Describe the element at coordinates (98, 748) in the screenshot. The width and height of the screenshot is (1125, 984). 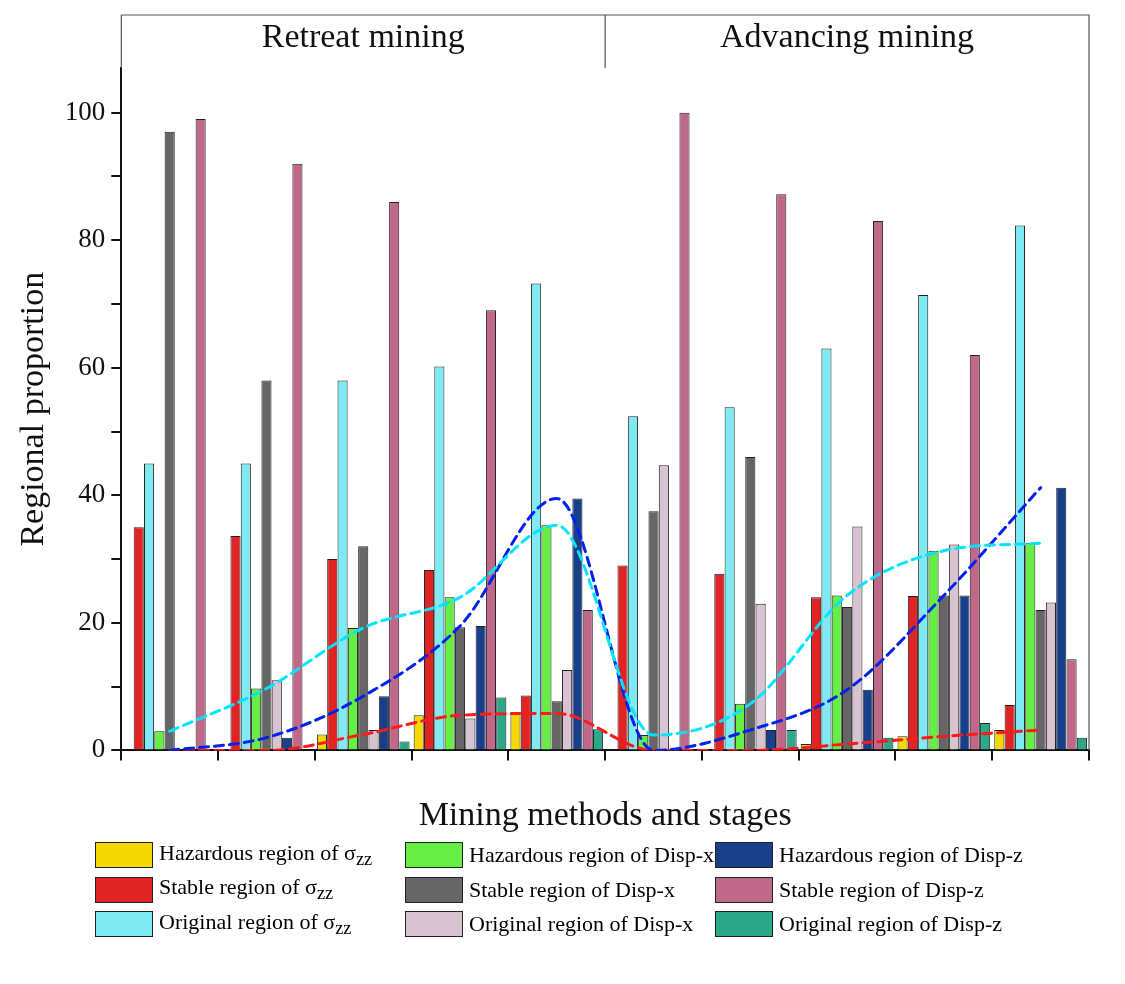
I see `y-tick-label: 0` at that location.